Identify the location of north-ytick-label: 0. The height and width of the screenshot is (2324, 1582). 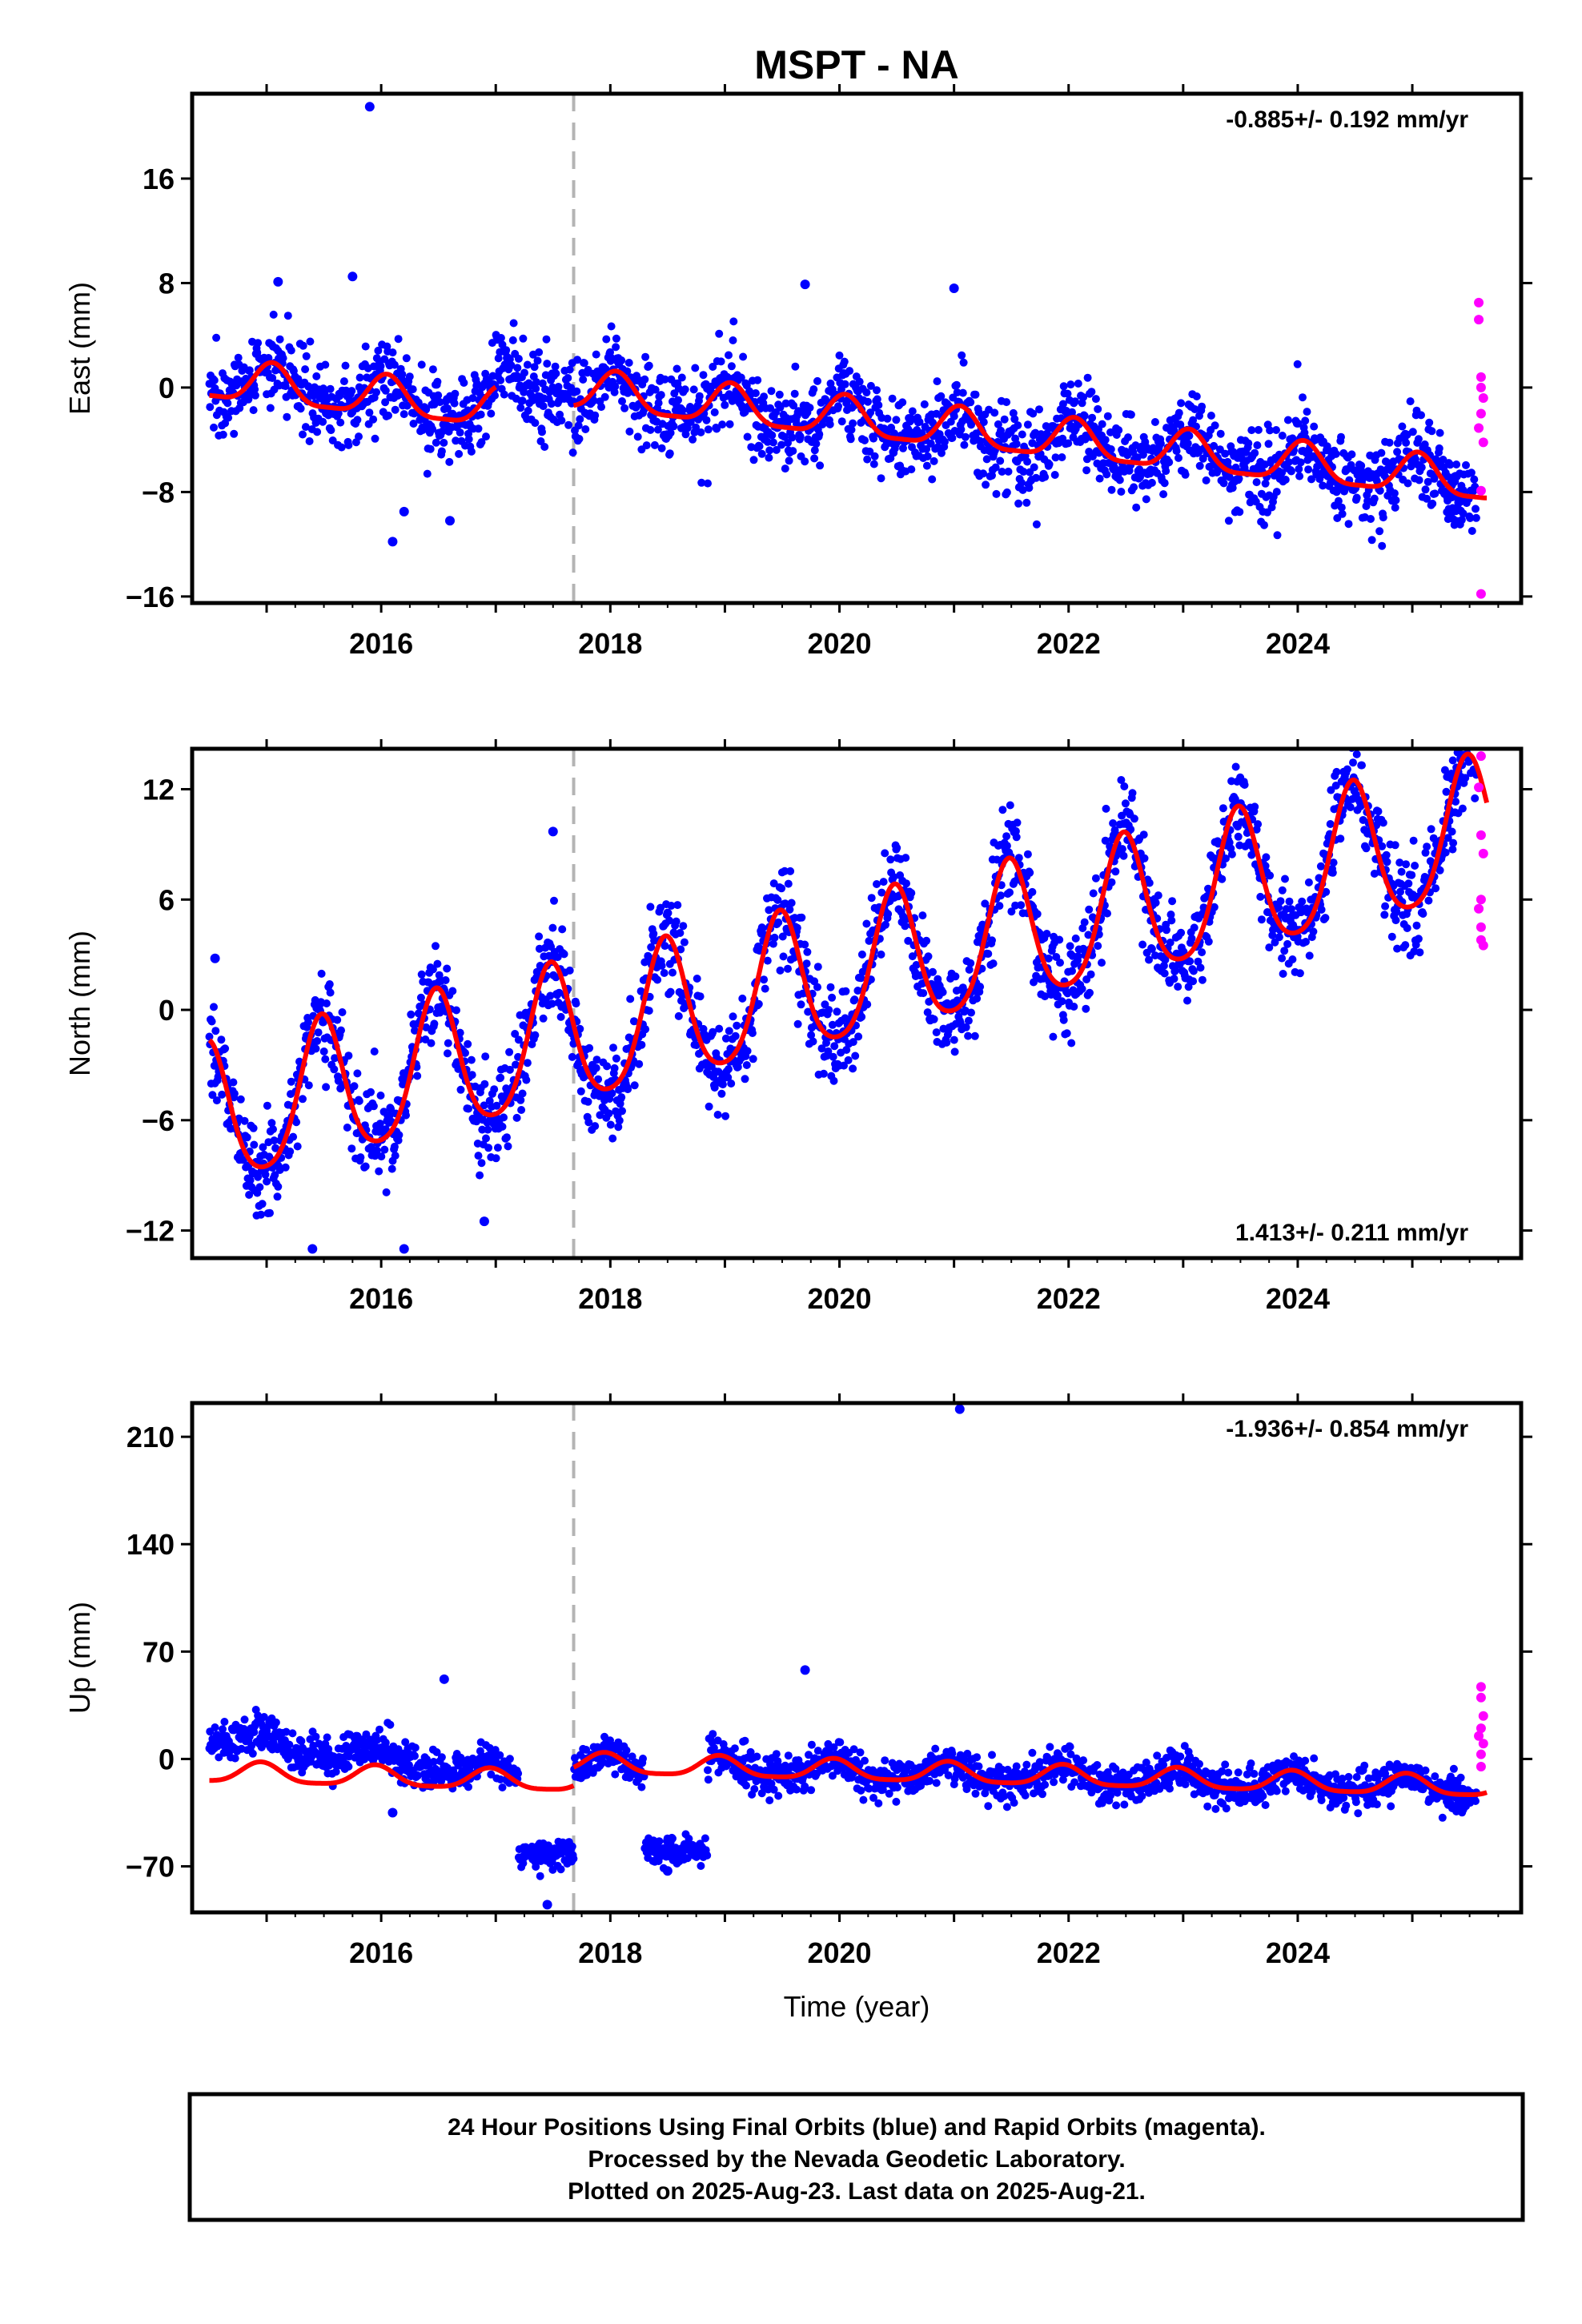
(167, 1010).